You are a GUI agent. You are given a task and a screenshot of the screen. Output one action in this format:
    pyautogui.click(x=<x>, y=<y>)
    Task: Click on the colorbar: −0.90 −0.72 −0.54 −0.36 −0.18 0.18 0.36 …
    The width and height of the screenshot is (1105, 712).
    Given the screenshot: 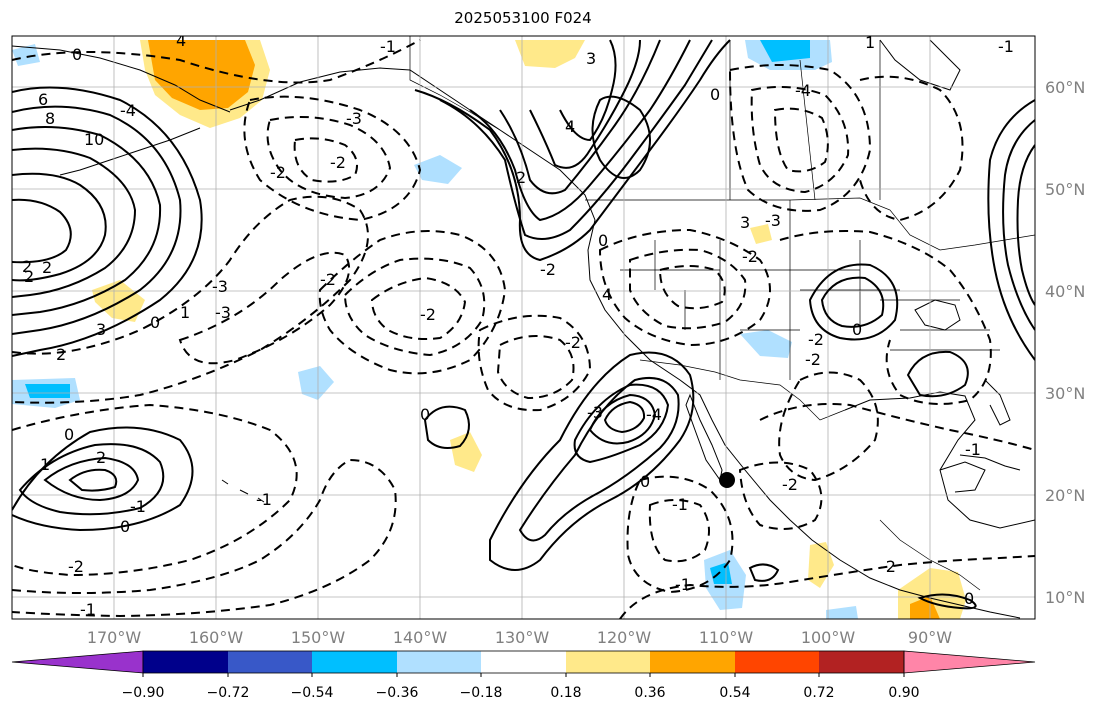 What is the action you would take?
    pyautogui.click(x=523, y=675)
    